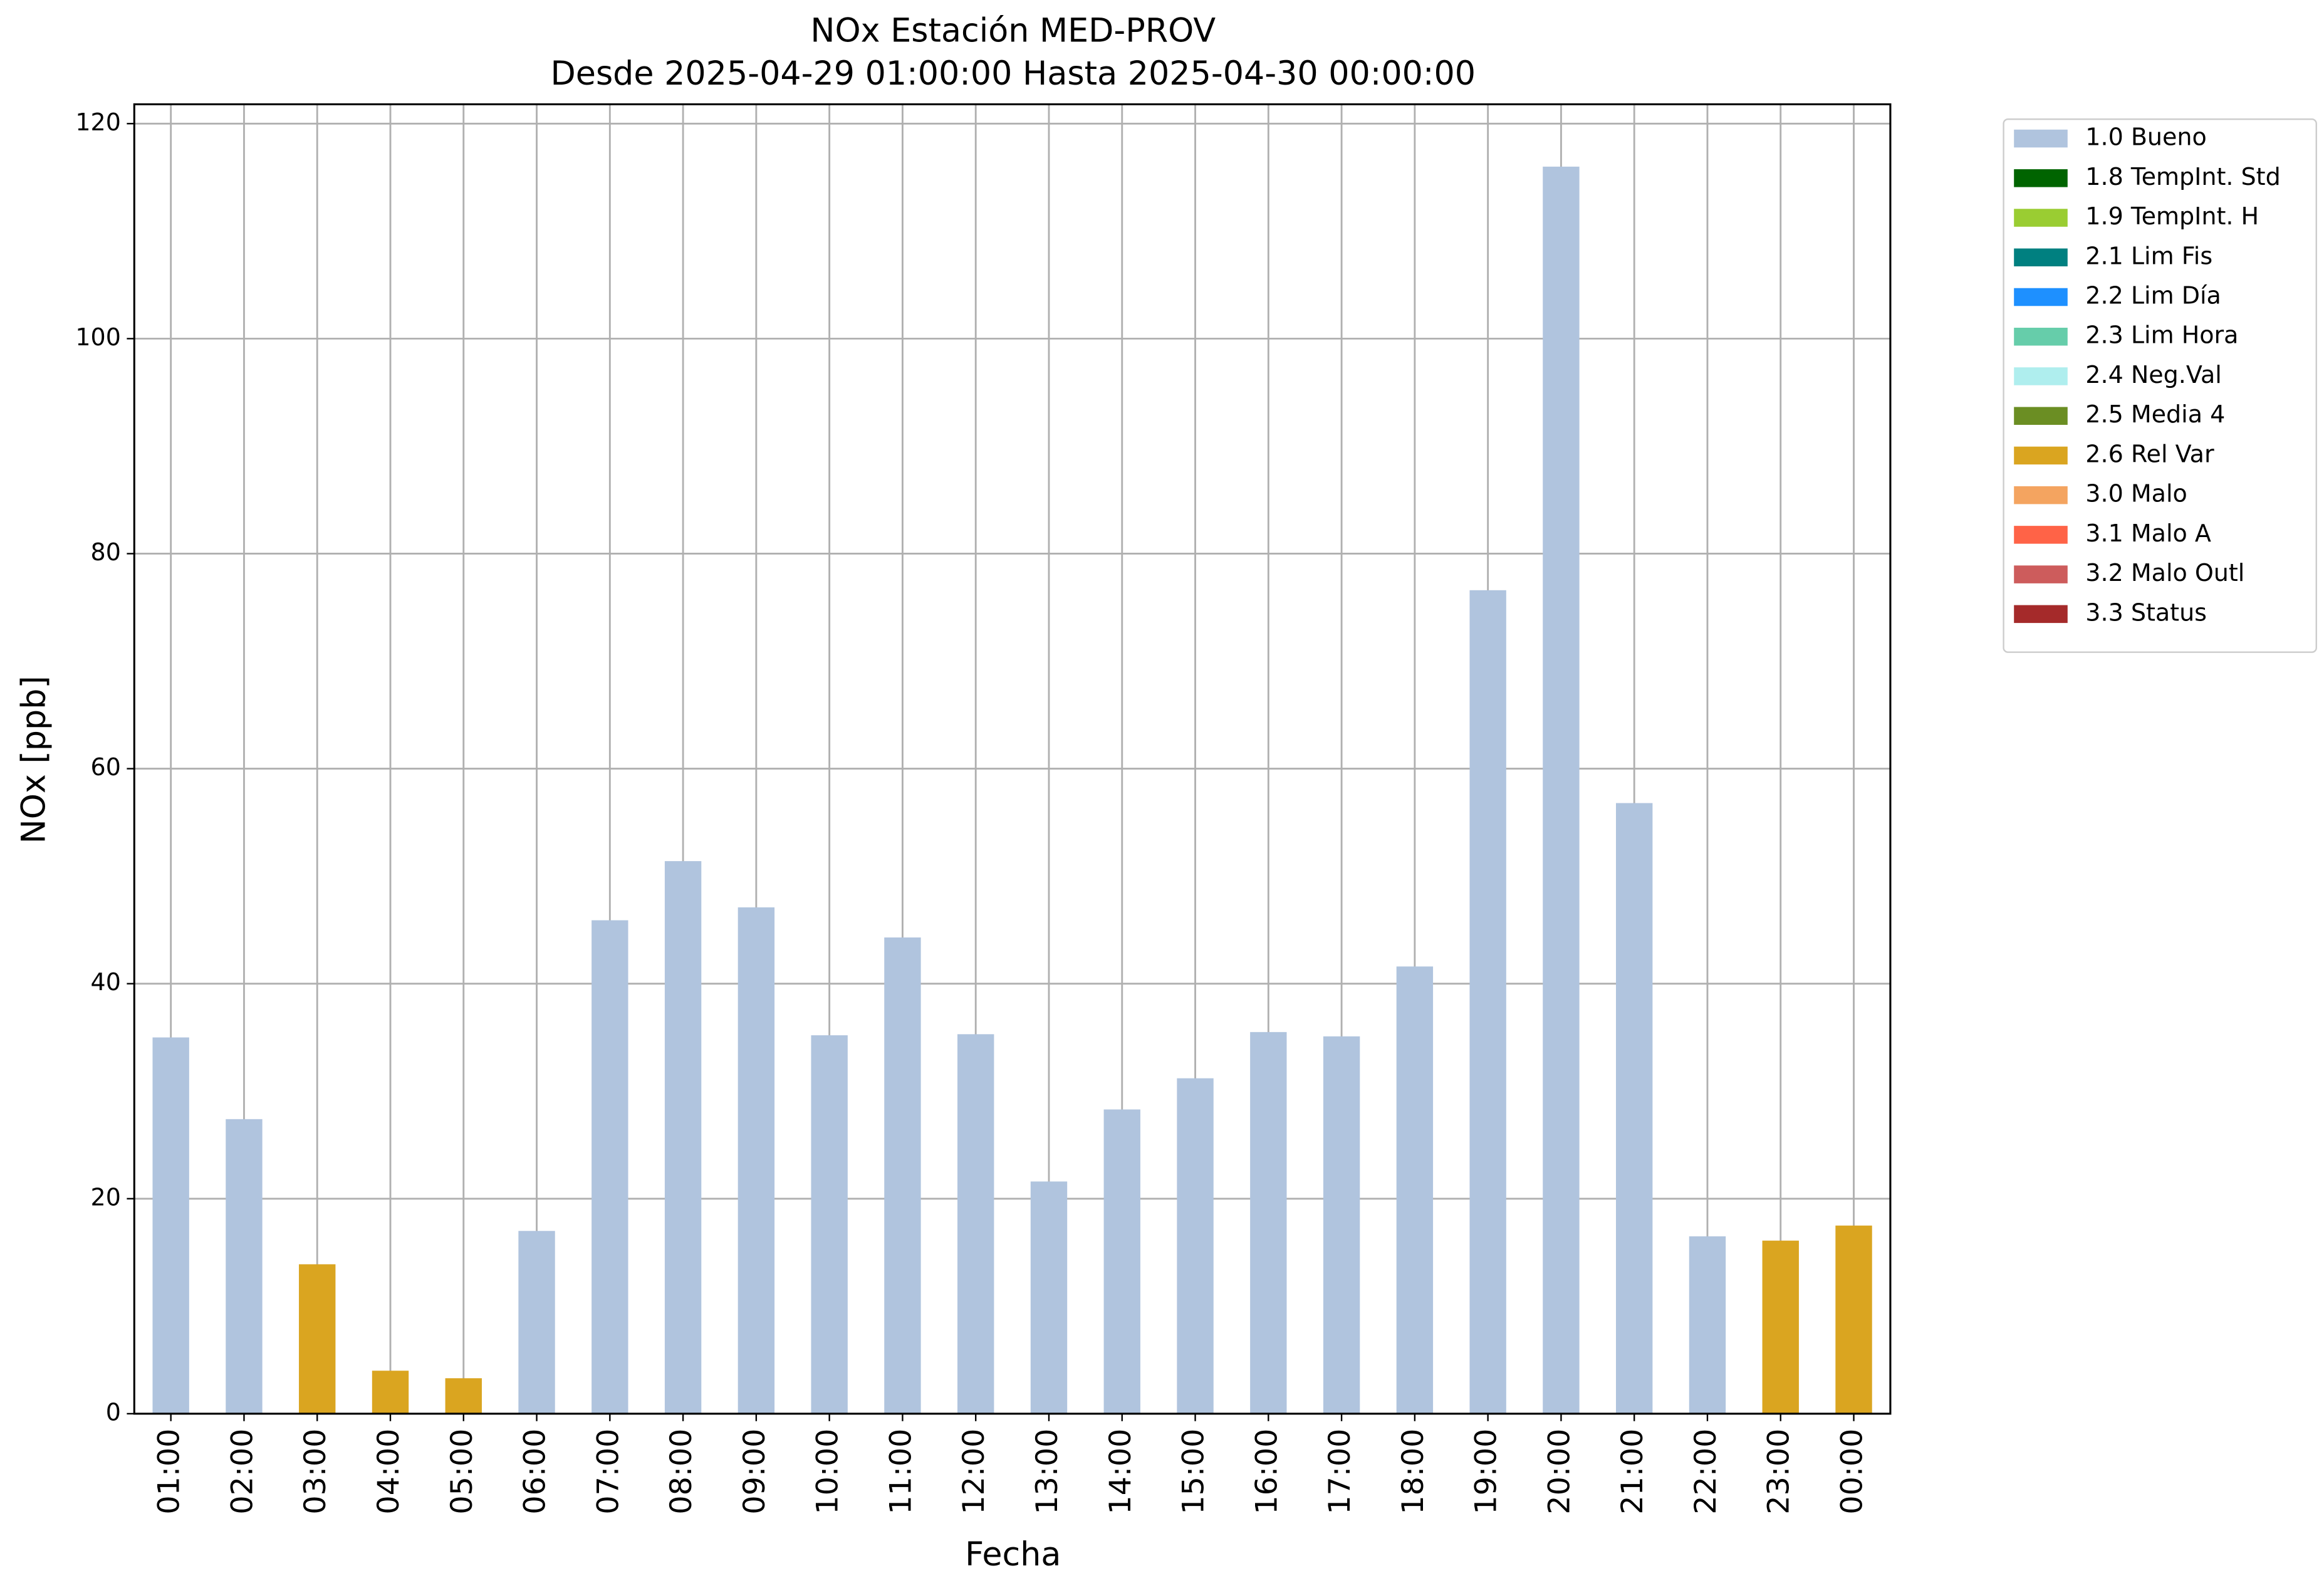 This screenshot has width=2324, height=1588. I want to click on y-tick-label: 120, so click(98, 122).